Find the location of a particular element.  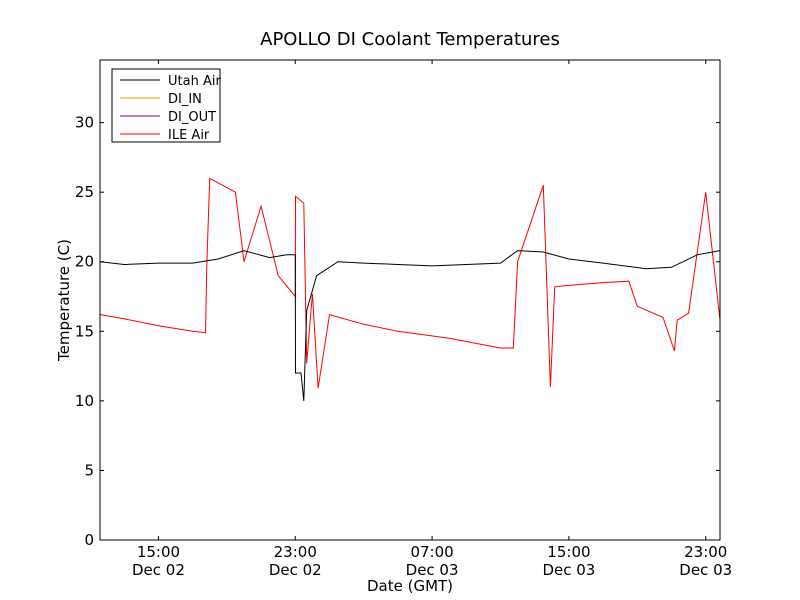

legend-label: DI_IN is located at coordinates (185, 99).